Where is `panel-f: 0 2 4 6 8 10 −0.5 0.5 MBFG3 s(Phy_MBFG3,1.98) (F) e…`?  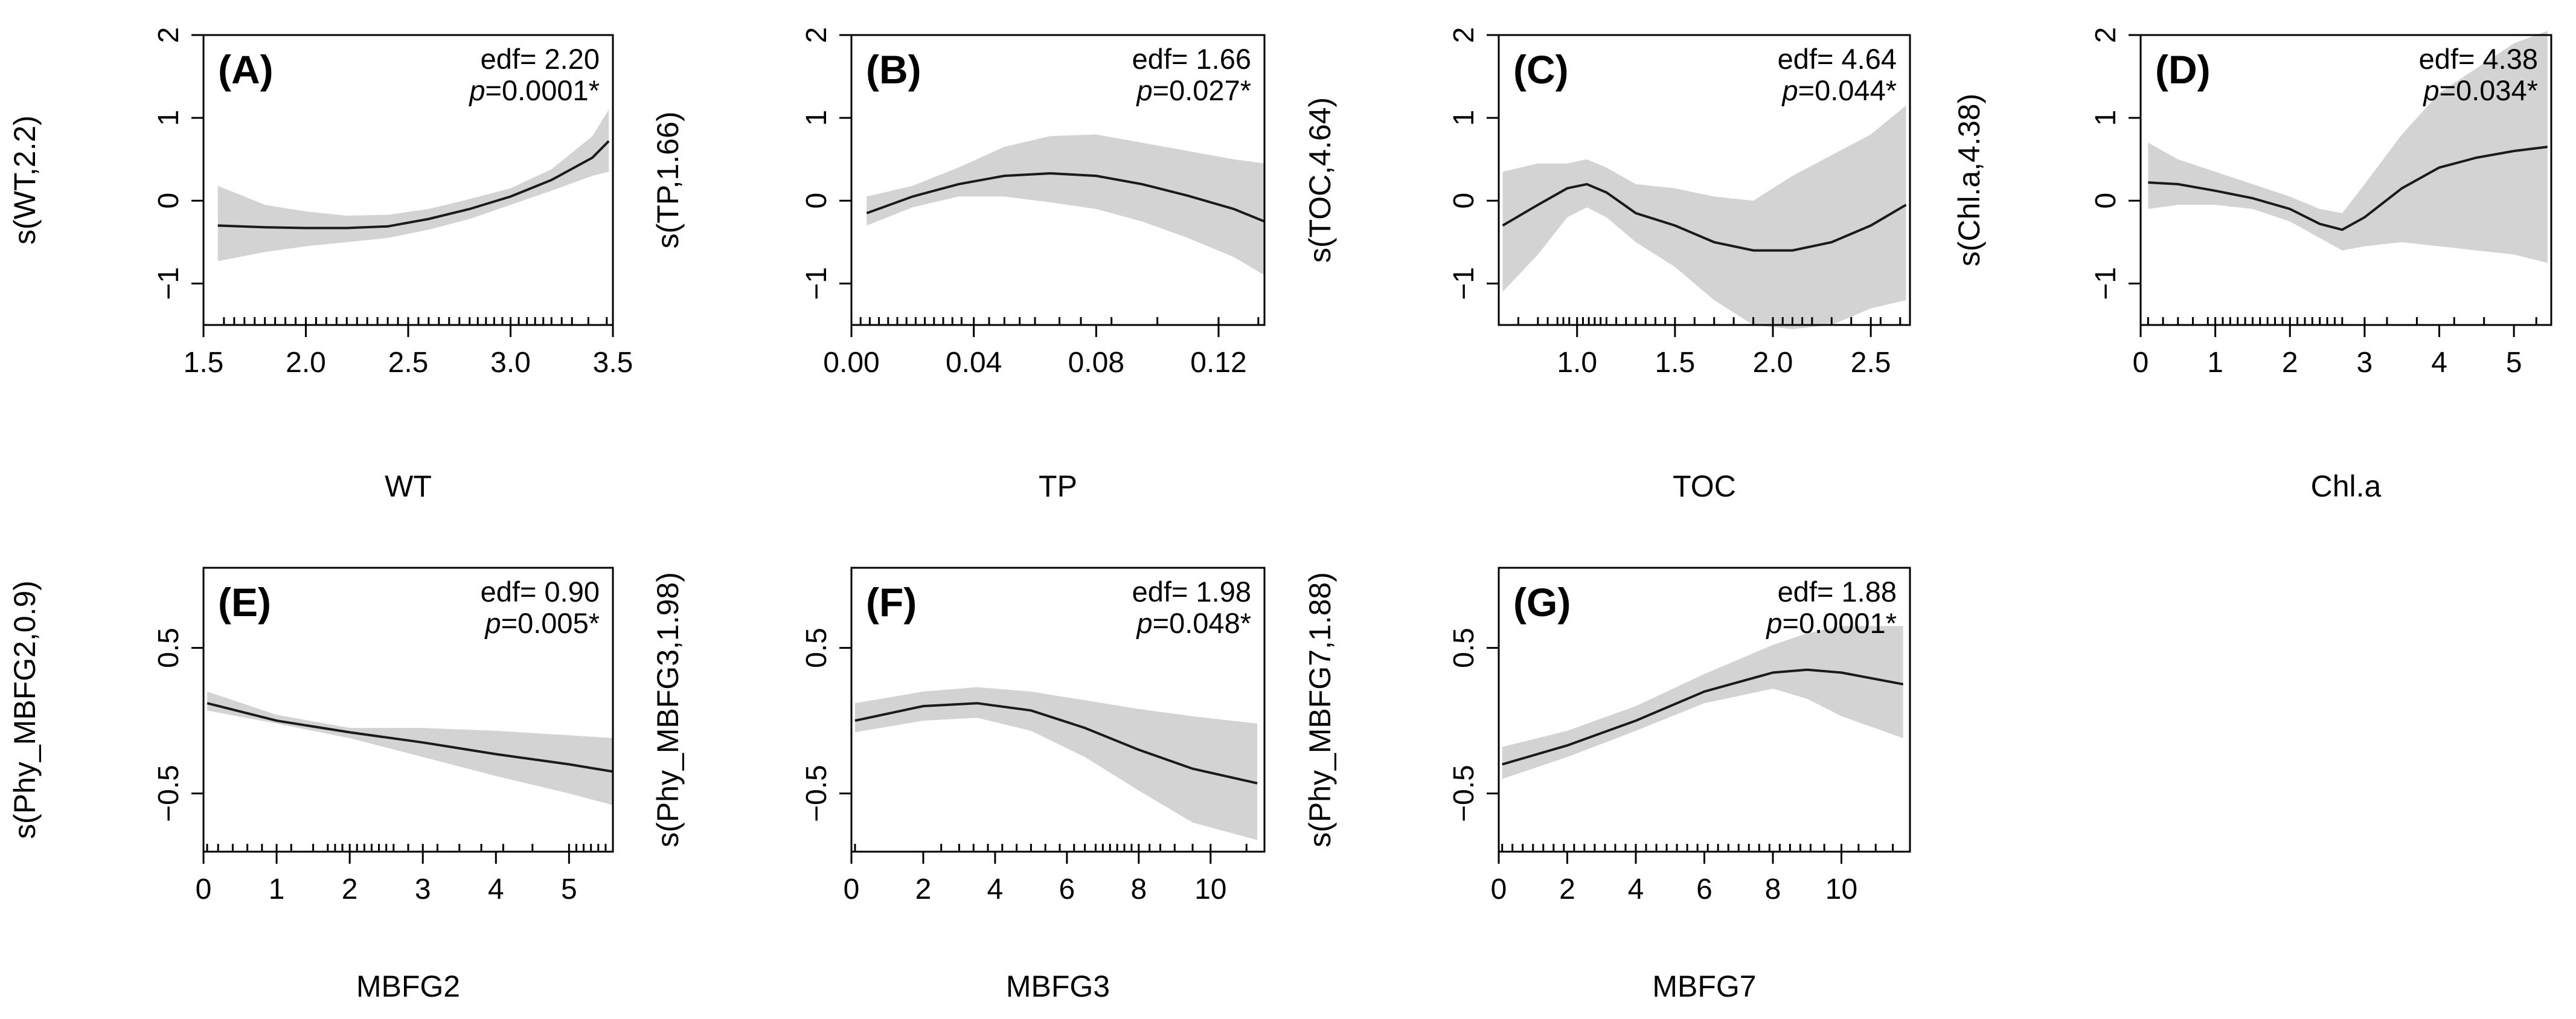
panel-f: 0 2 4 6 8 10 −0.5 0.5 MBFG3 s(Phy_MBFG3,1.98) (F) e… is located at coordinates (958, 785).